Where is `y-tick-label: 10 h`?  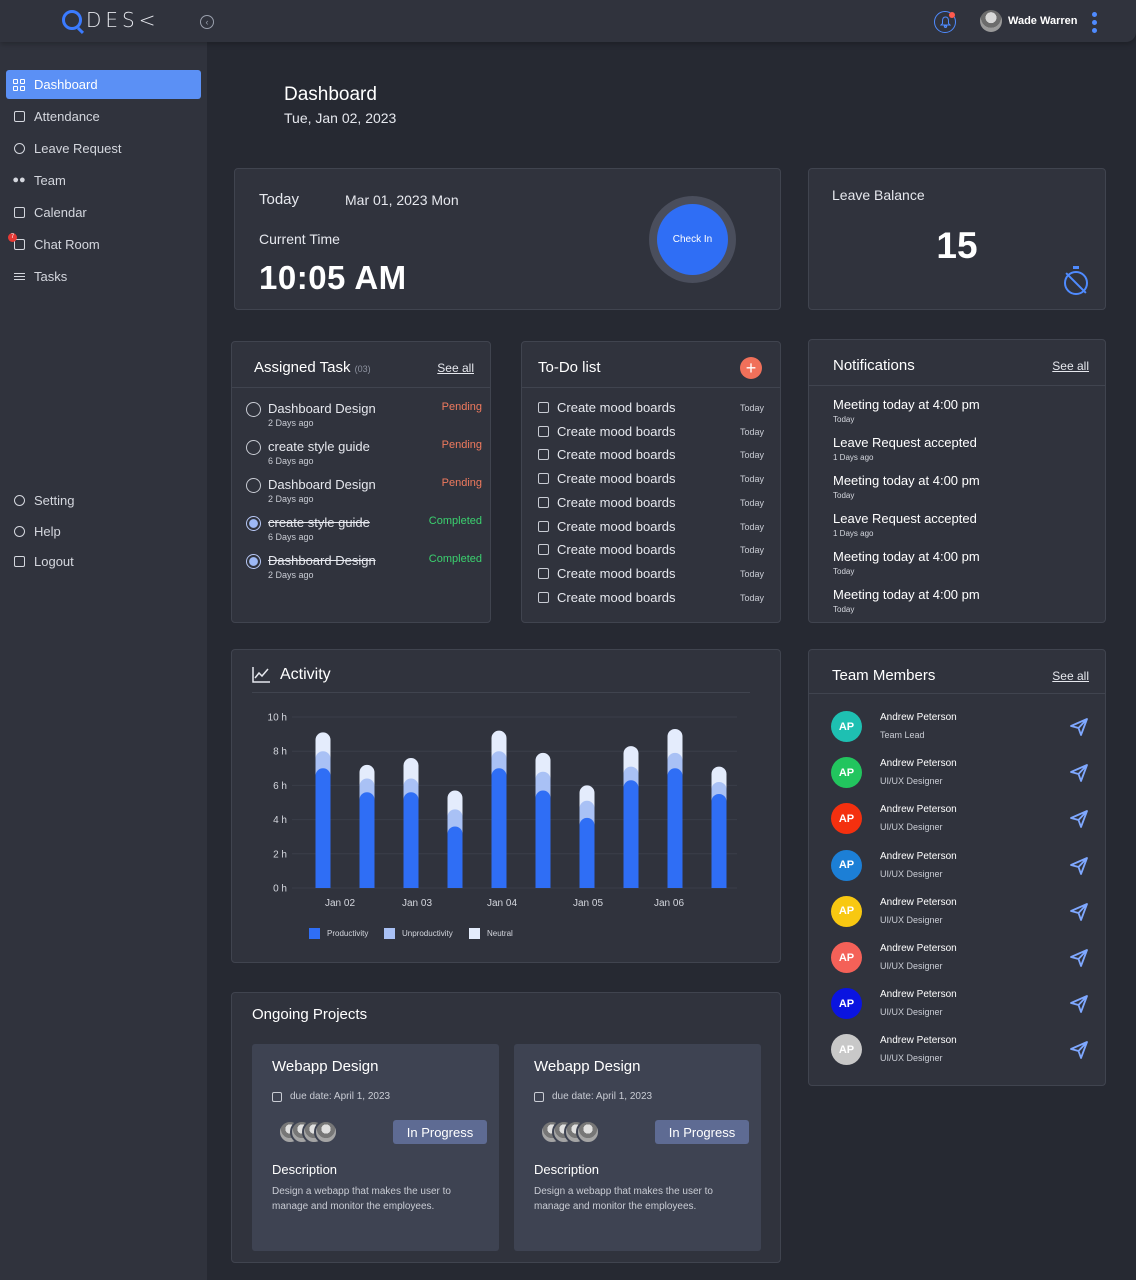
y-tick-label: 10 h is located at coordinates (277, 718).